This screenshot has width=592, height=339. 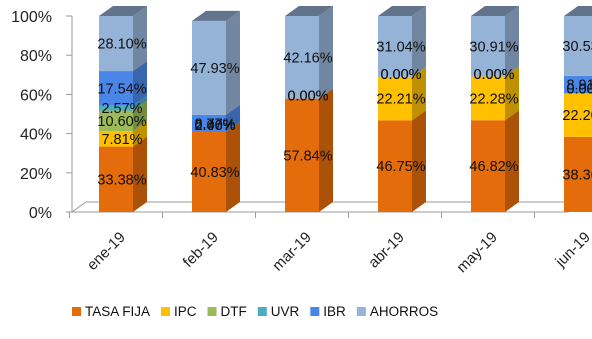 What do you see at coordinates (234, 311) in the screenshot?
I see `legend-label: DTF` at bounding box center [234, 311].